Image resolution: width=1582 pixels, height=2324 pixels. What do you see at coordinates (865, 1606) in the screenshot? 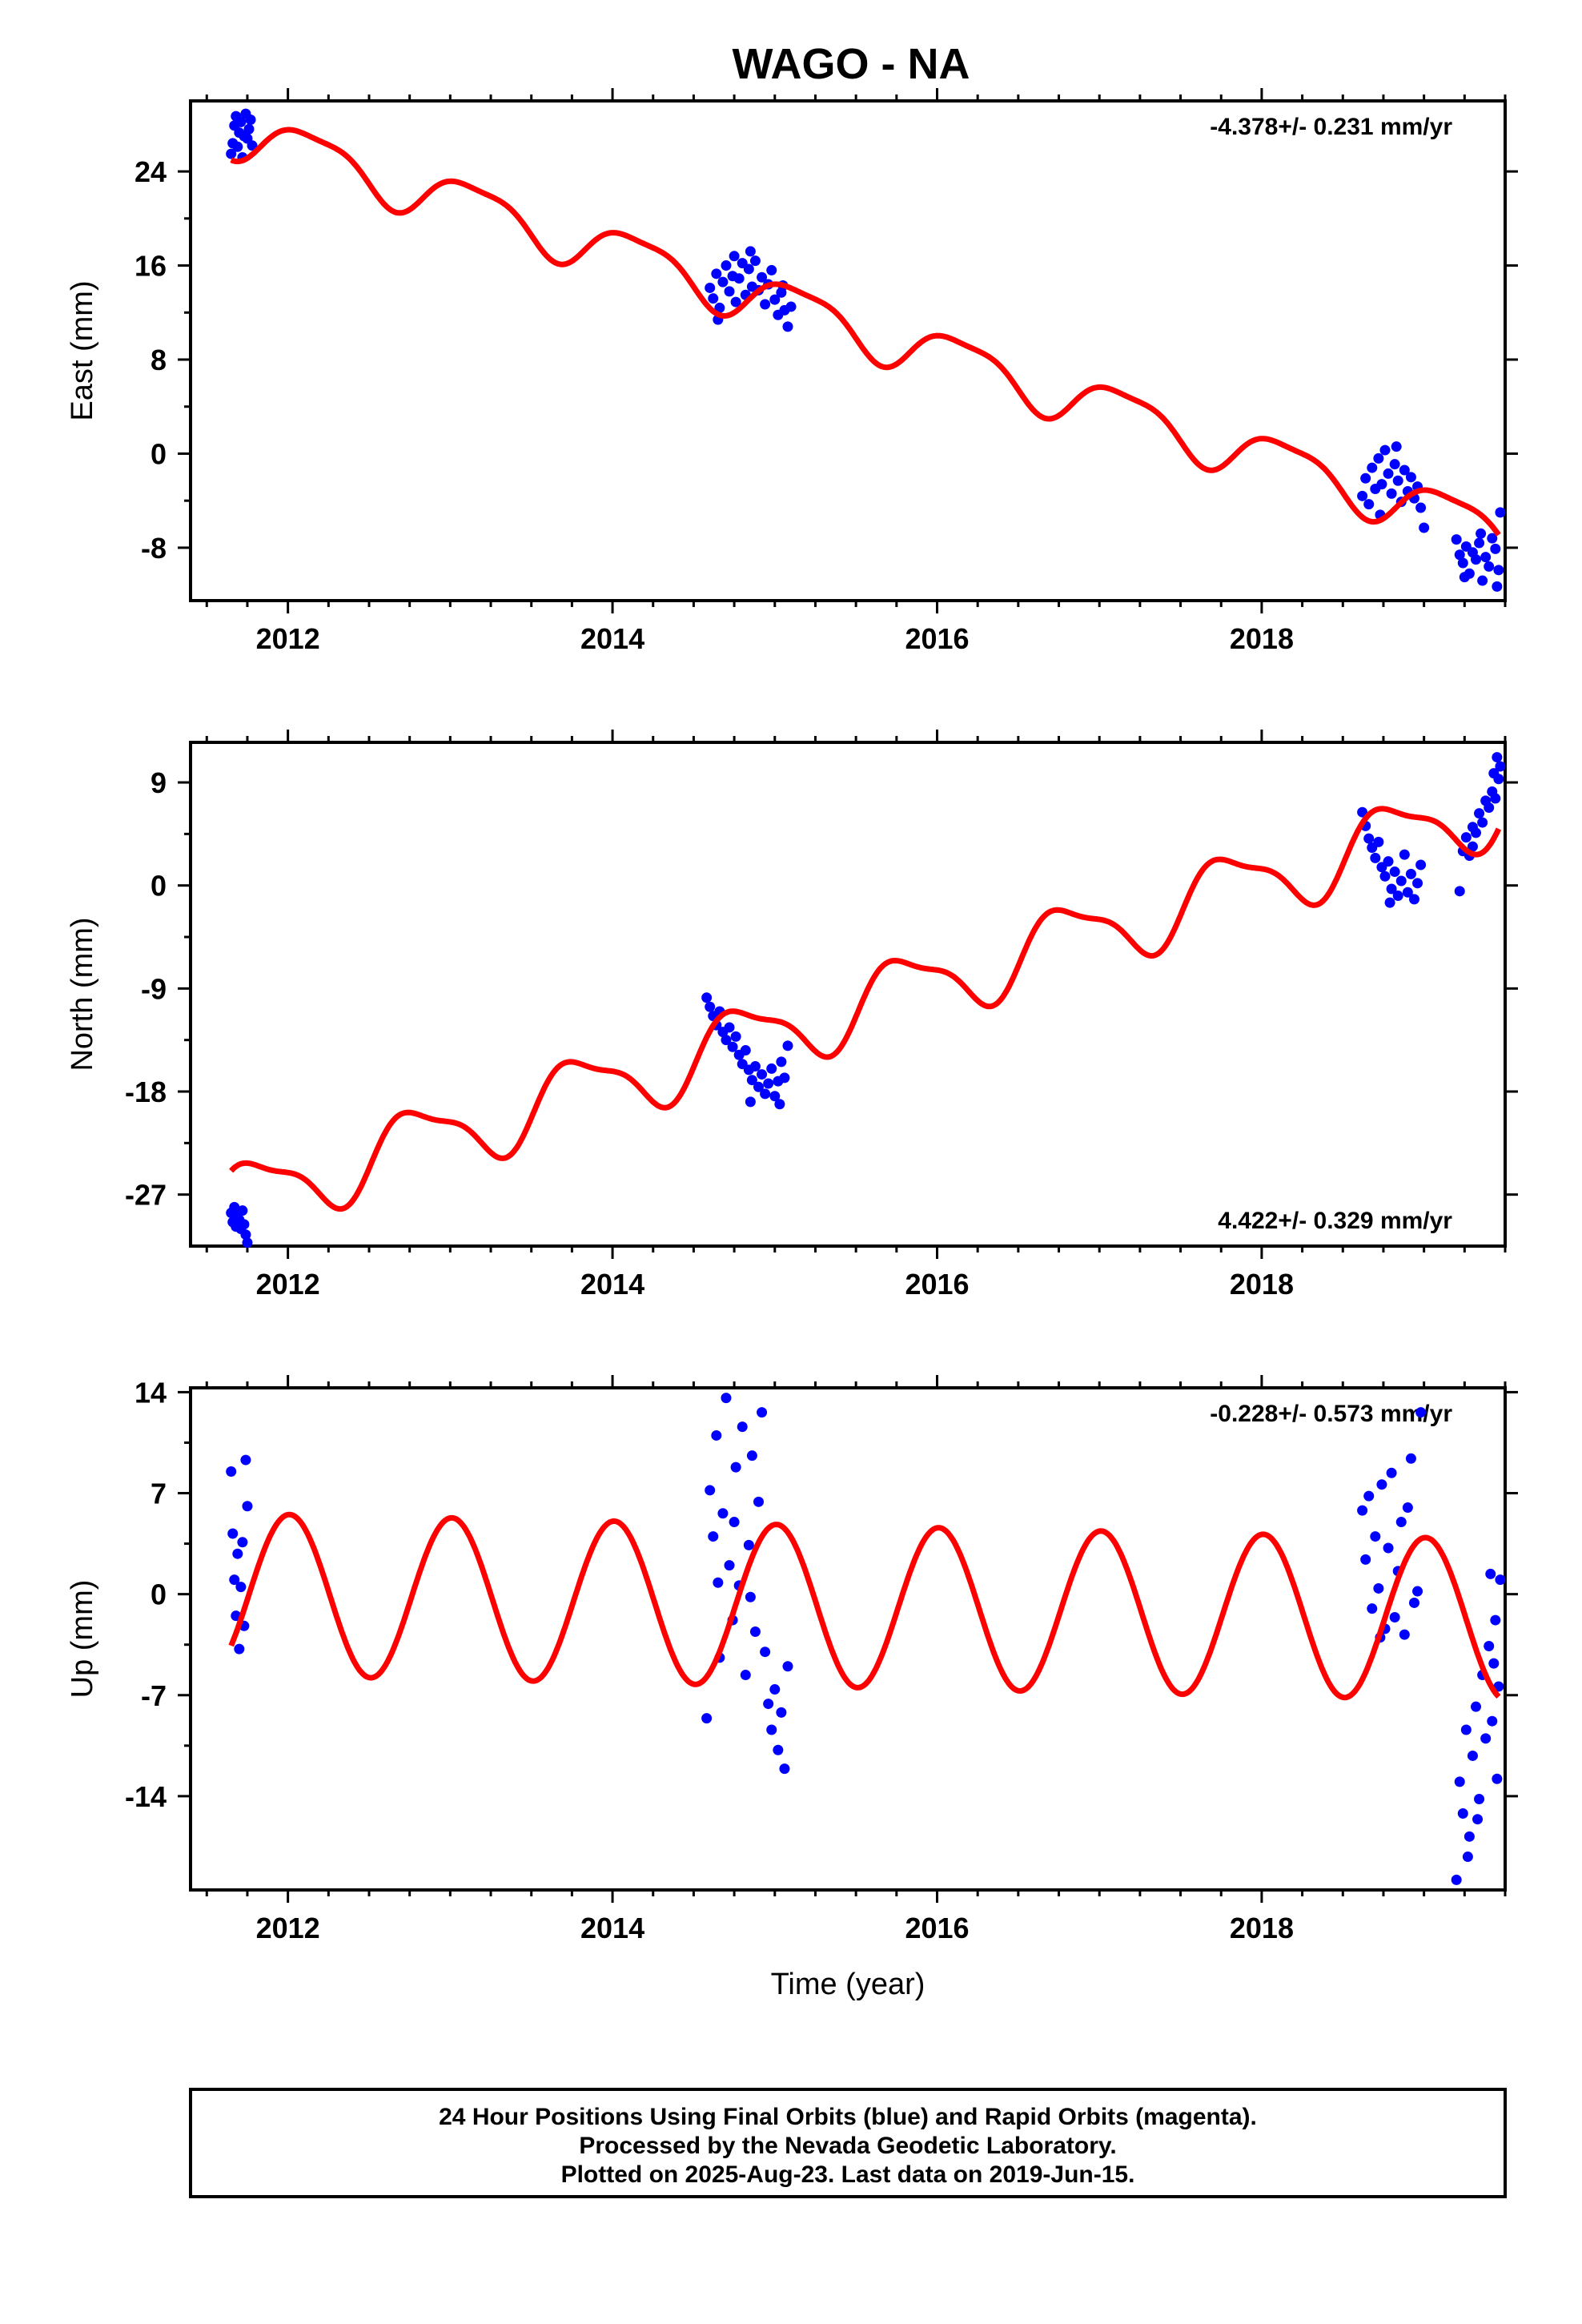
I see `model-curve` at bounding box center [865, 1606].